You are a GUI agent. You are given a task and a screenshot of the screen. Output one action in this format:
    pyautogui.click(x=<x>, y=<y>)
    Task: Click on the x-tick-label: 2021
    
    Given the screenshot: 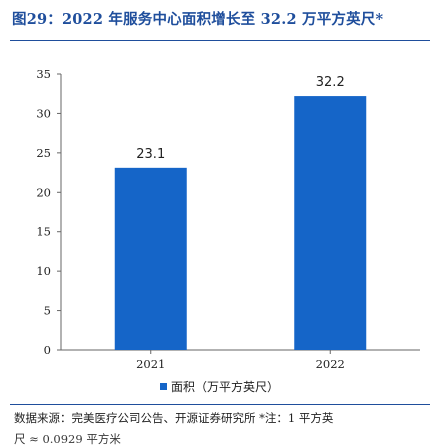 What is the action you would take?
    pyautogui.click(x=150, y=364)
    